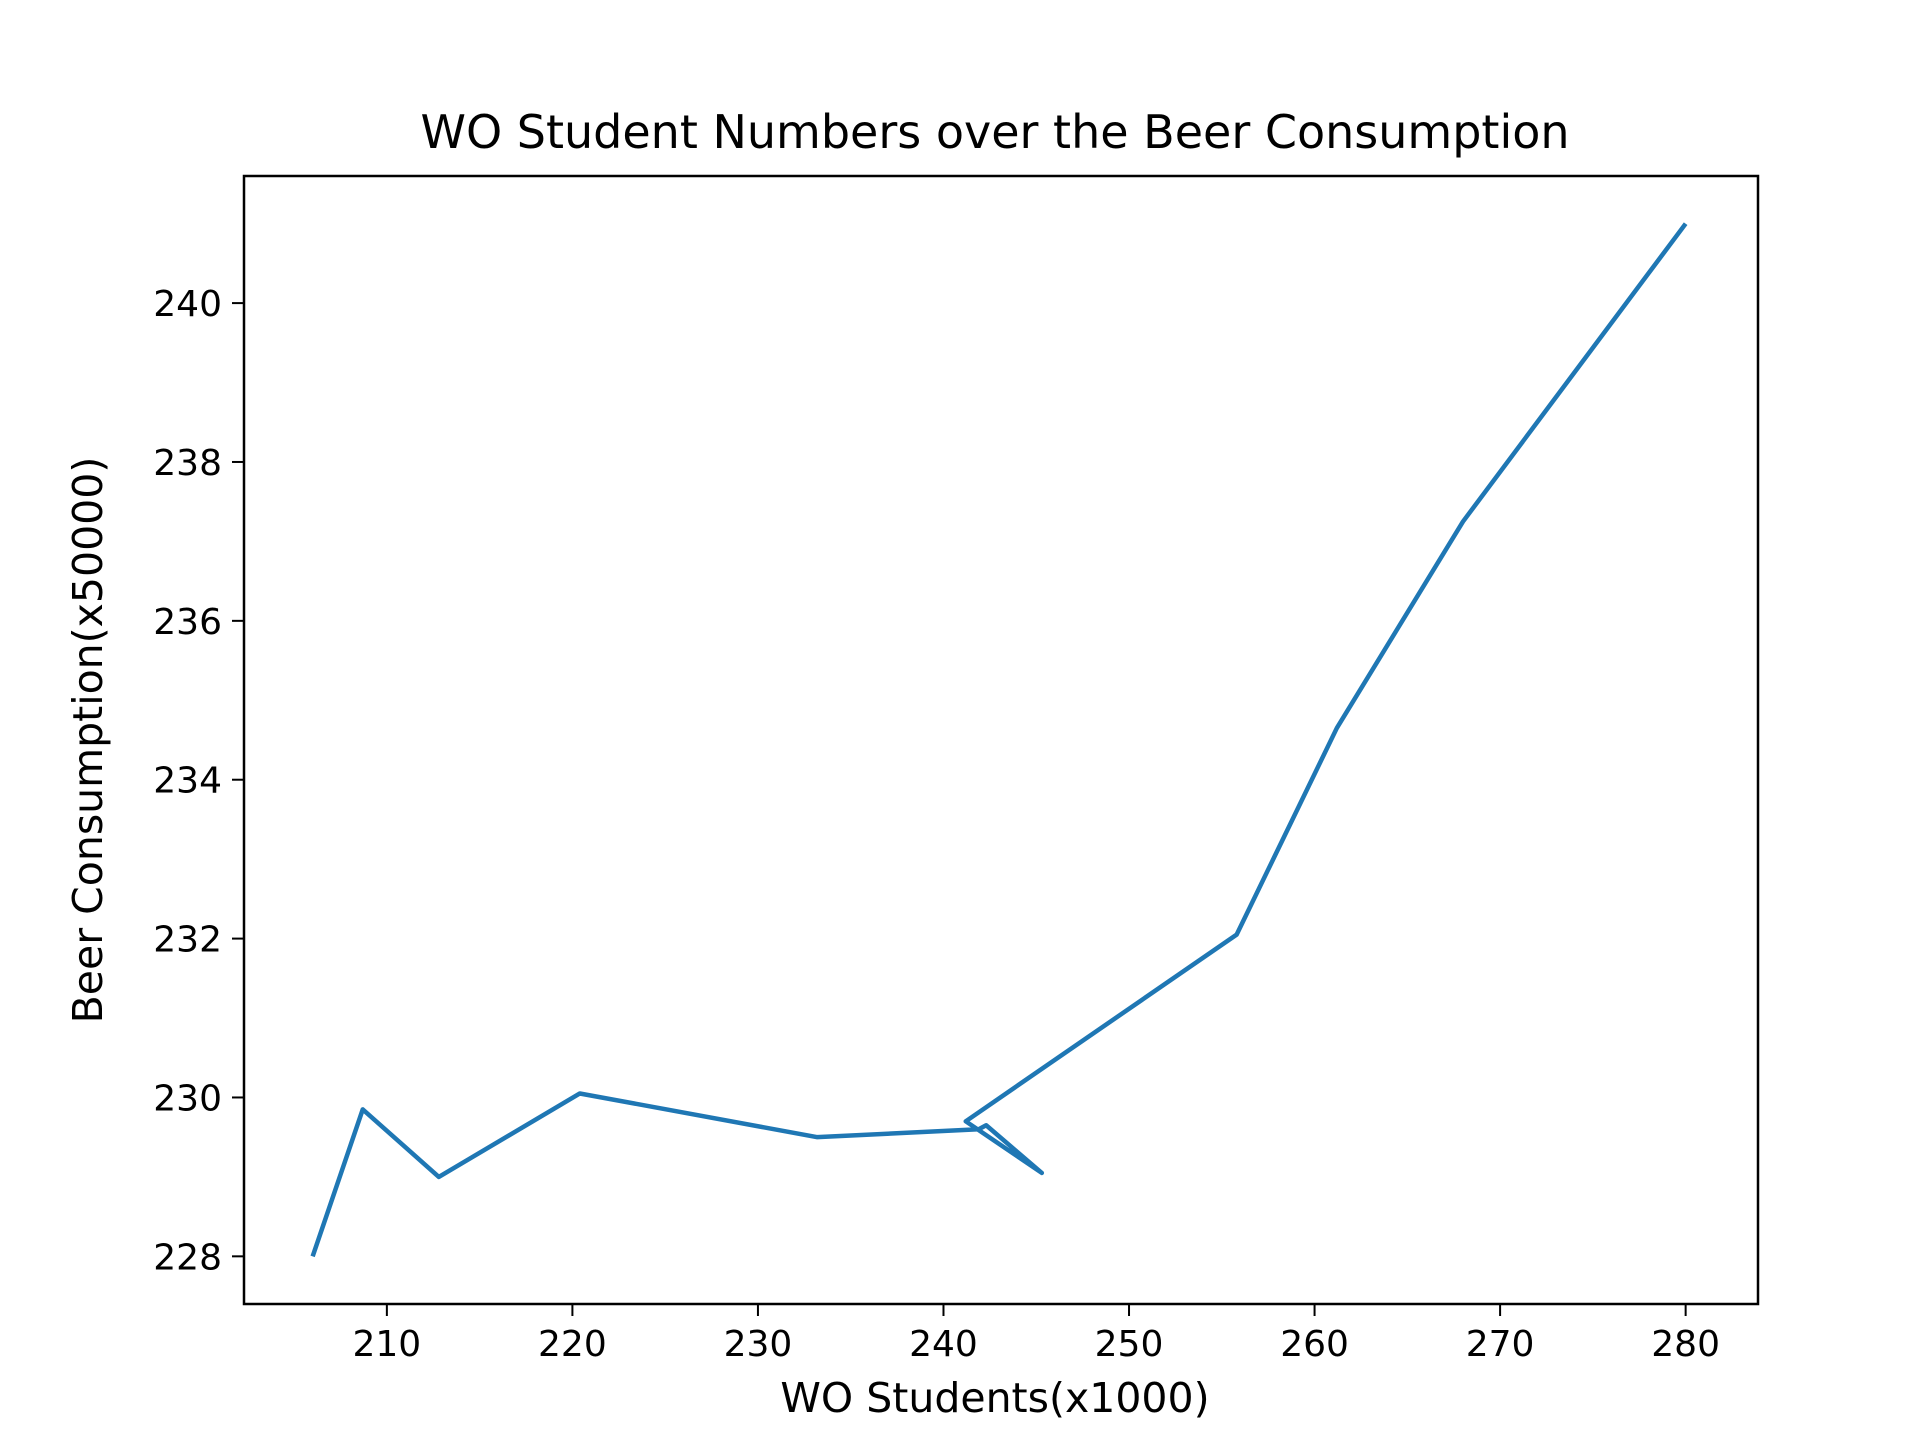 This screenshot has height=1440, width=1920. Describe the element at coordinates (994, 1398) in the screenshot. I see `x-axis-label: WO Students(x1000)` at that location.